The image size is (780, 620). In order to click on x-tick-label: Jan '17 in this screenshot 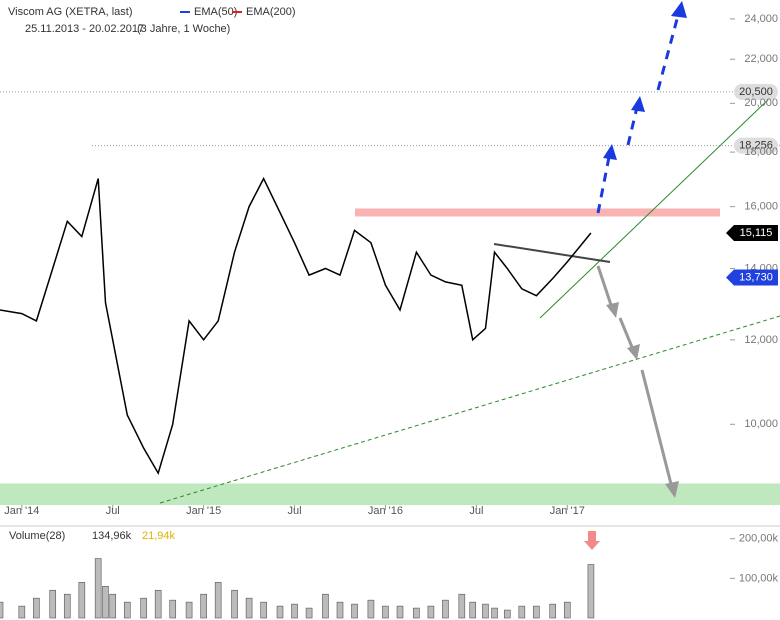, I will do `click(567, 511)`.